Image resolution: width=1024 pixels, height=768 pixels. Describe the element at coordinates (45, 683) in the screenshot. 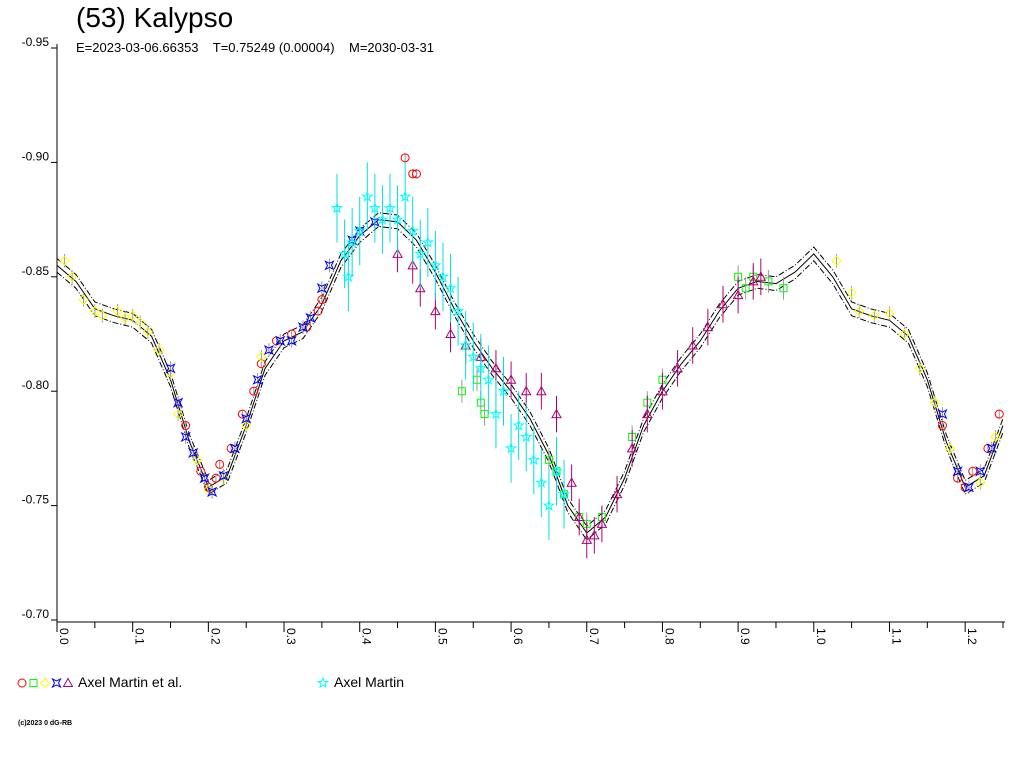

I see `legend-marker-diamond` at that location.